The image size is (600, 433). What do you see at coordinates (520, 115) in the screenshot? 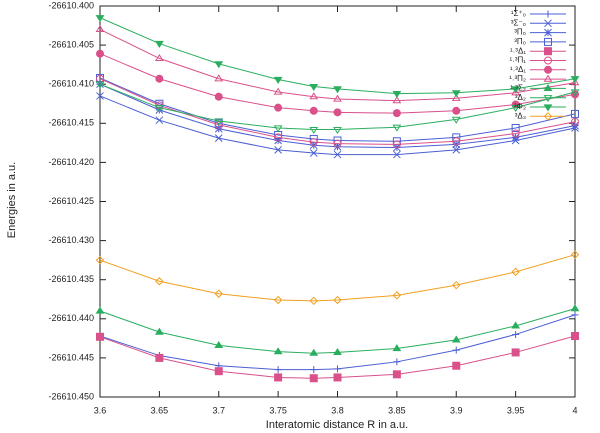
I see `legend-label: ³Δ₃` at bounding box center [520, 115].